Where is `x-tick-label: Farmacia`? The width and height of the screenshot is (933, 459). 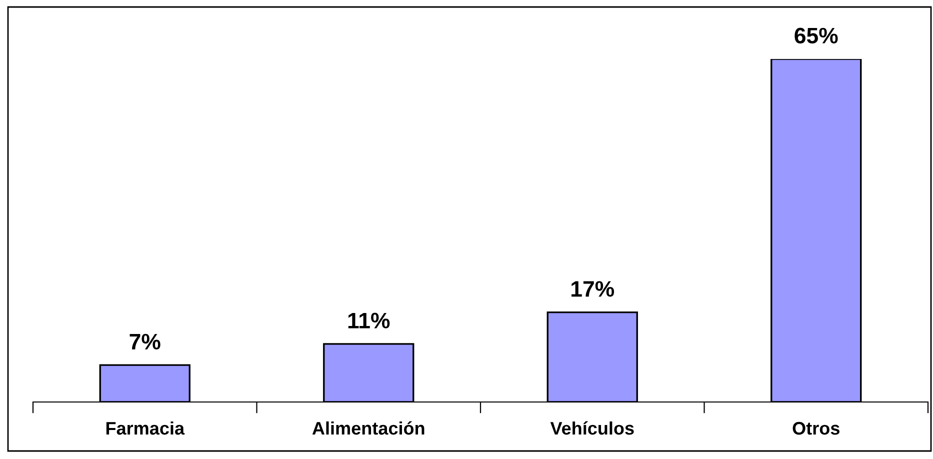
x-tick-label: Farmacia is located at coordinates (145, 428).